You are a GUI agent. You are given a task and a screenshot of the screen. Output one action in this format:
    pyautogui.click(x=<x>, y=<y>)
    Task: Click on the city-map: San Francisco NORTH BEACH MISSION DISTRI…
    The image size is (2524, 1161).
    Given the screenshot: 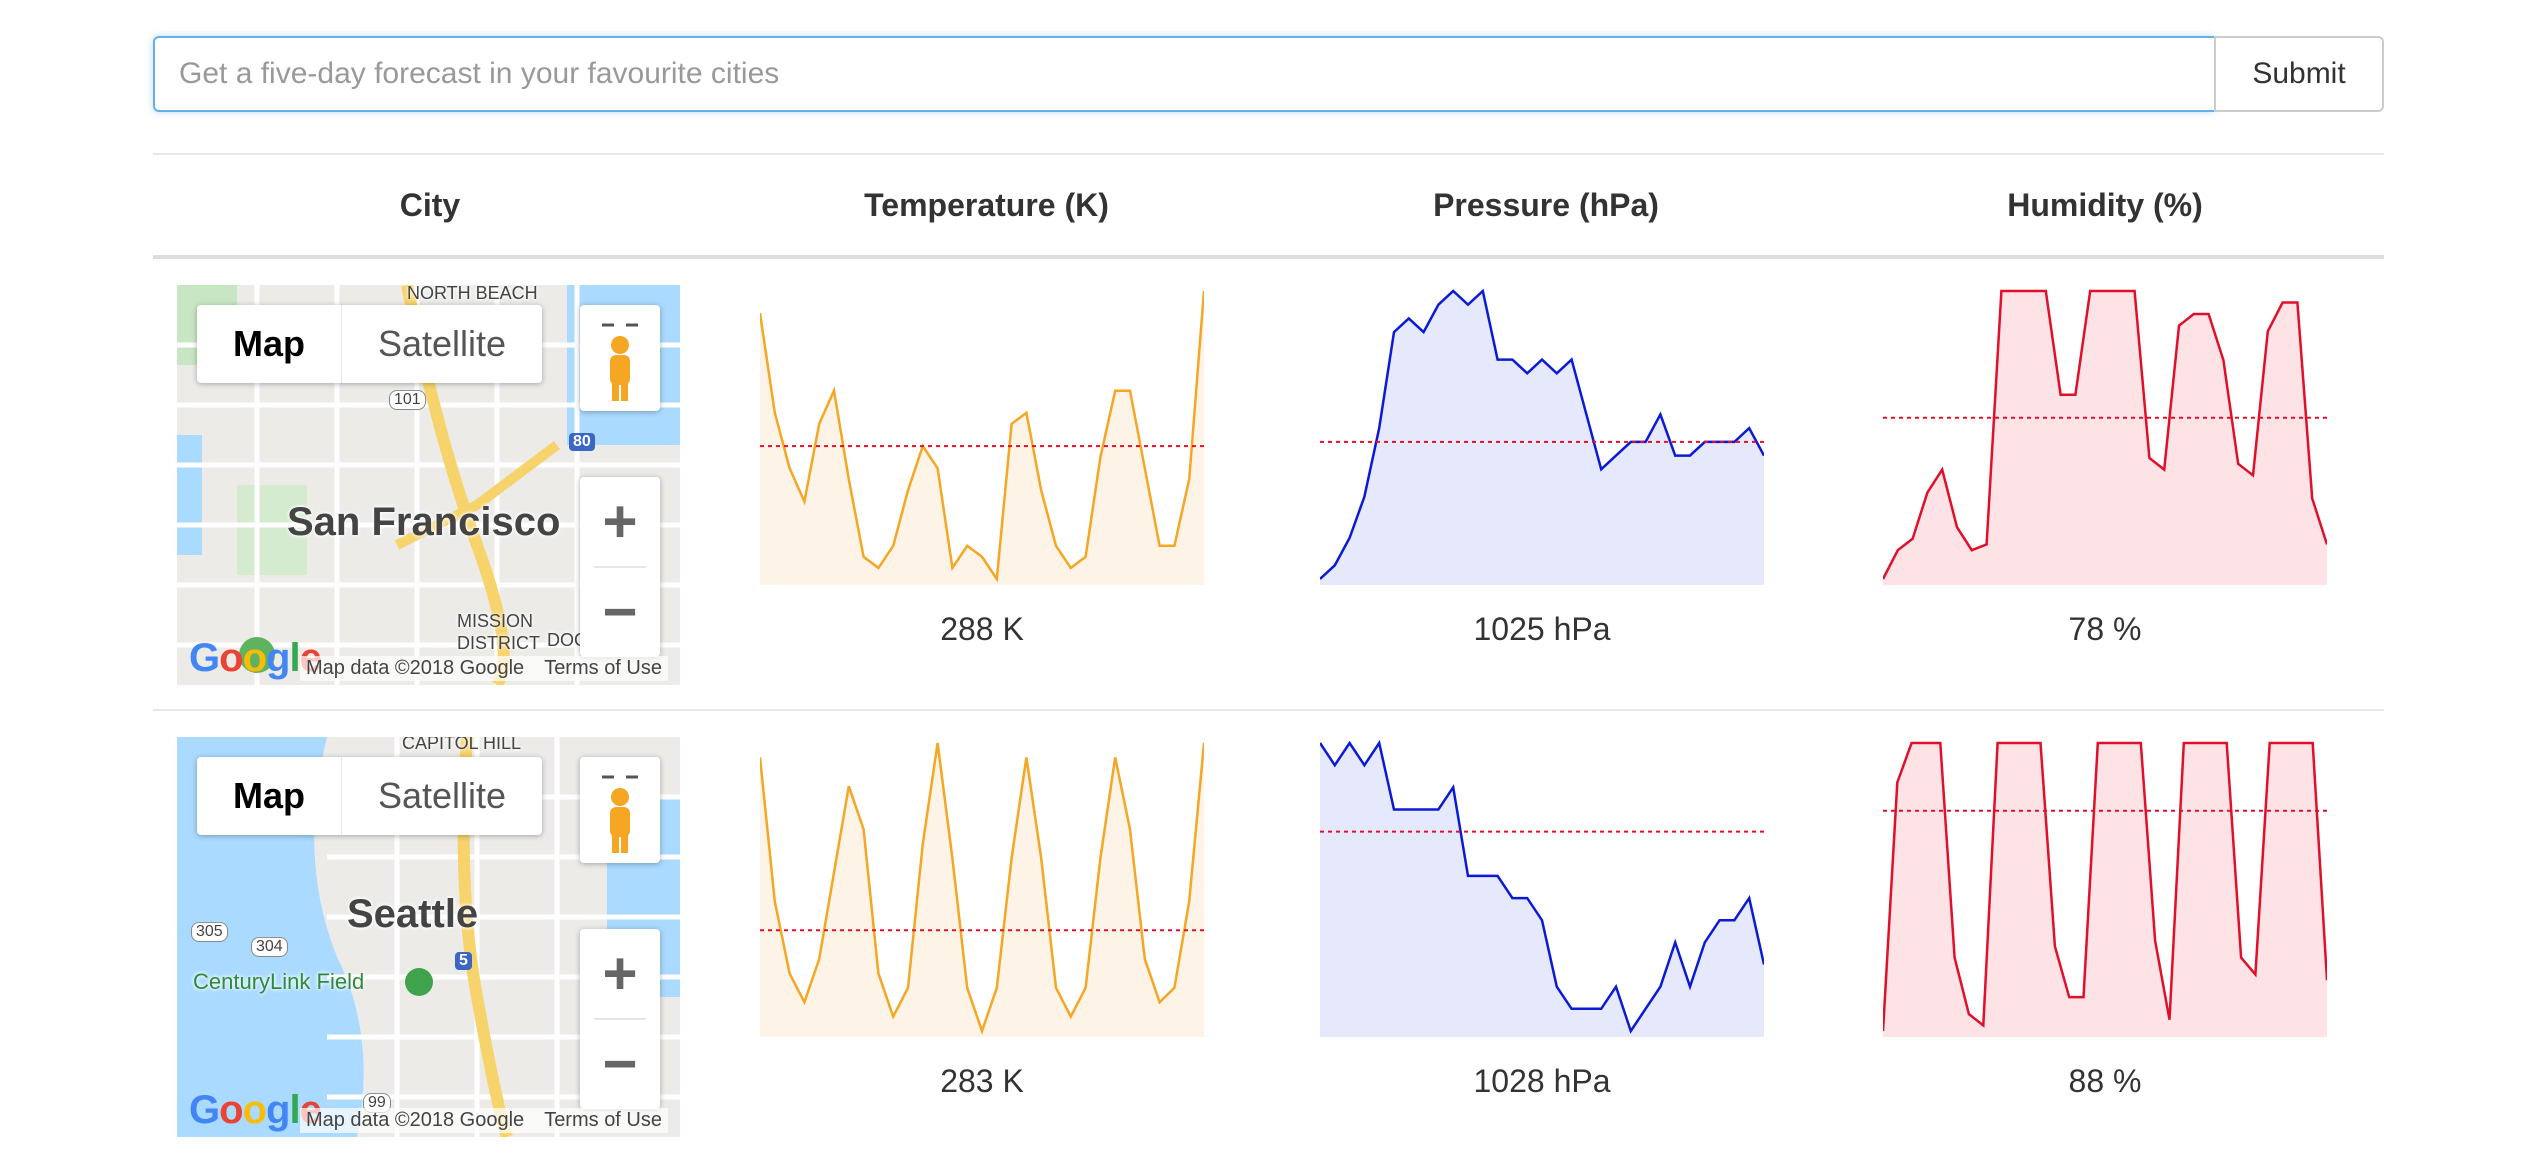 What is the action you would take?
    pyautogui.click(x=428, y=485)
    